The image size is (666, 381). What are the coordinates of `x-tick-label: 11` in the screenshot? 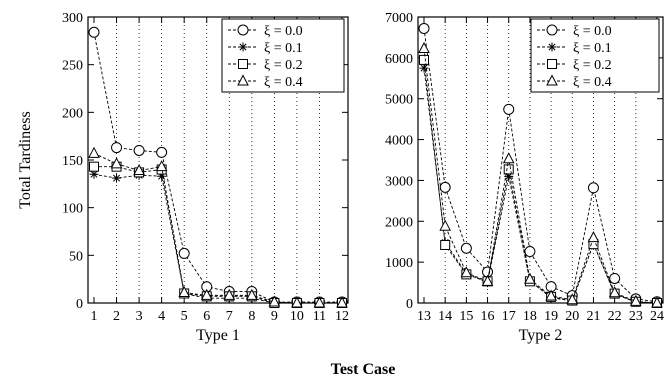 It's located at (319, 316).